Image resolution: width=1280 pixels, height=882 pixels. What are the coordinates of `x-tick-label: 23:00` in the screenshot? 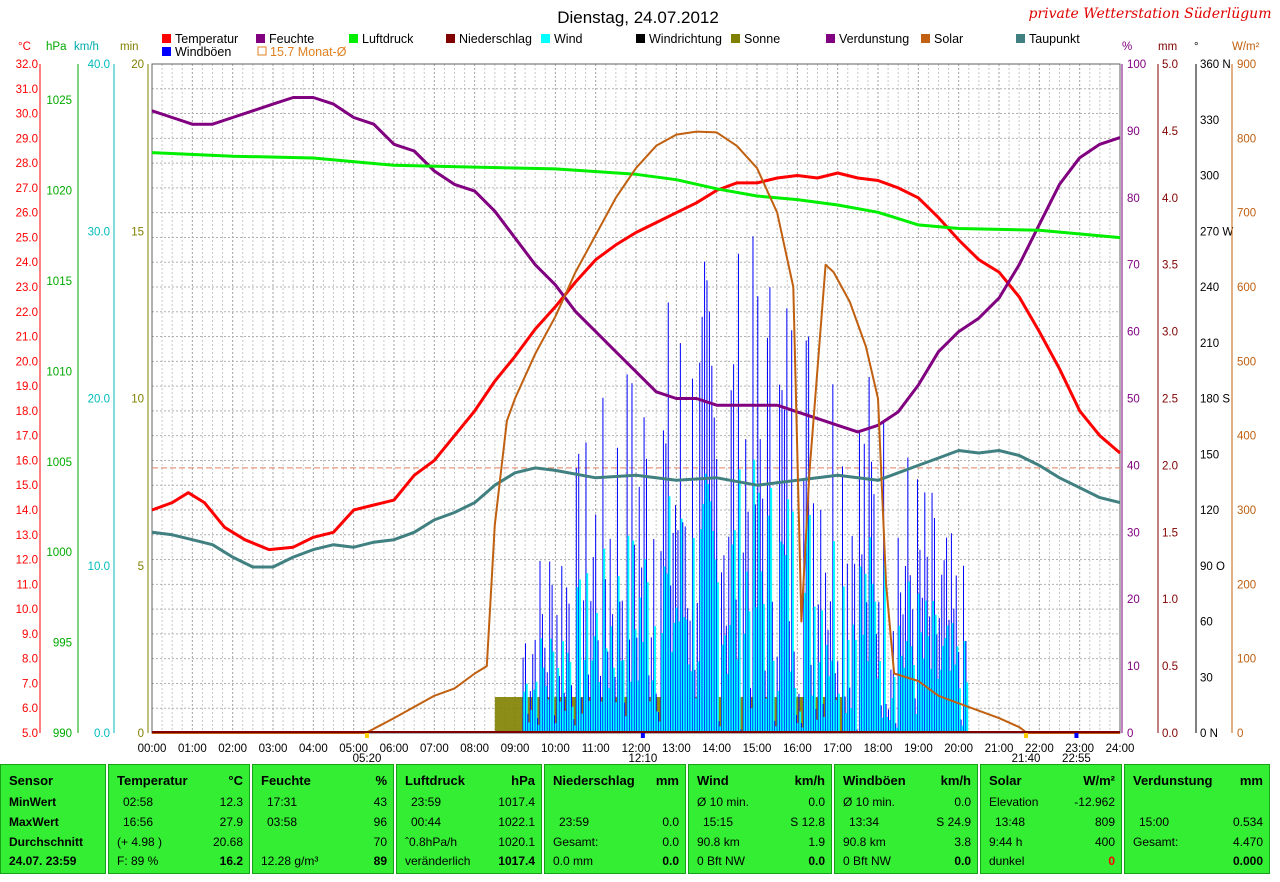 It's located at (1079, 749).